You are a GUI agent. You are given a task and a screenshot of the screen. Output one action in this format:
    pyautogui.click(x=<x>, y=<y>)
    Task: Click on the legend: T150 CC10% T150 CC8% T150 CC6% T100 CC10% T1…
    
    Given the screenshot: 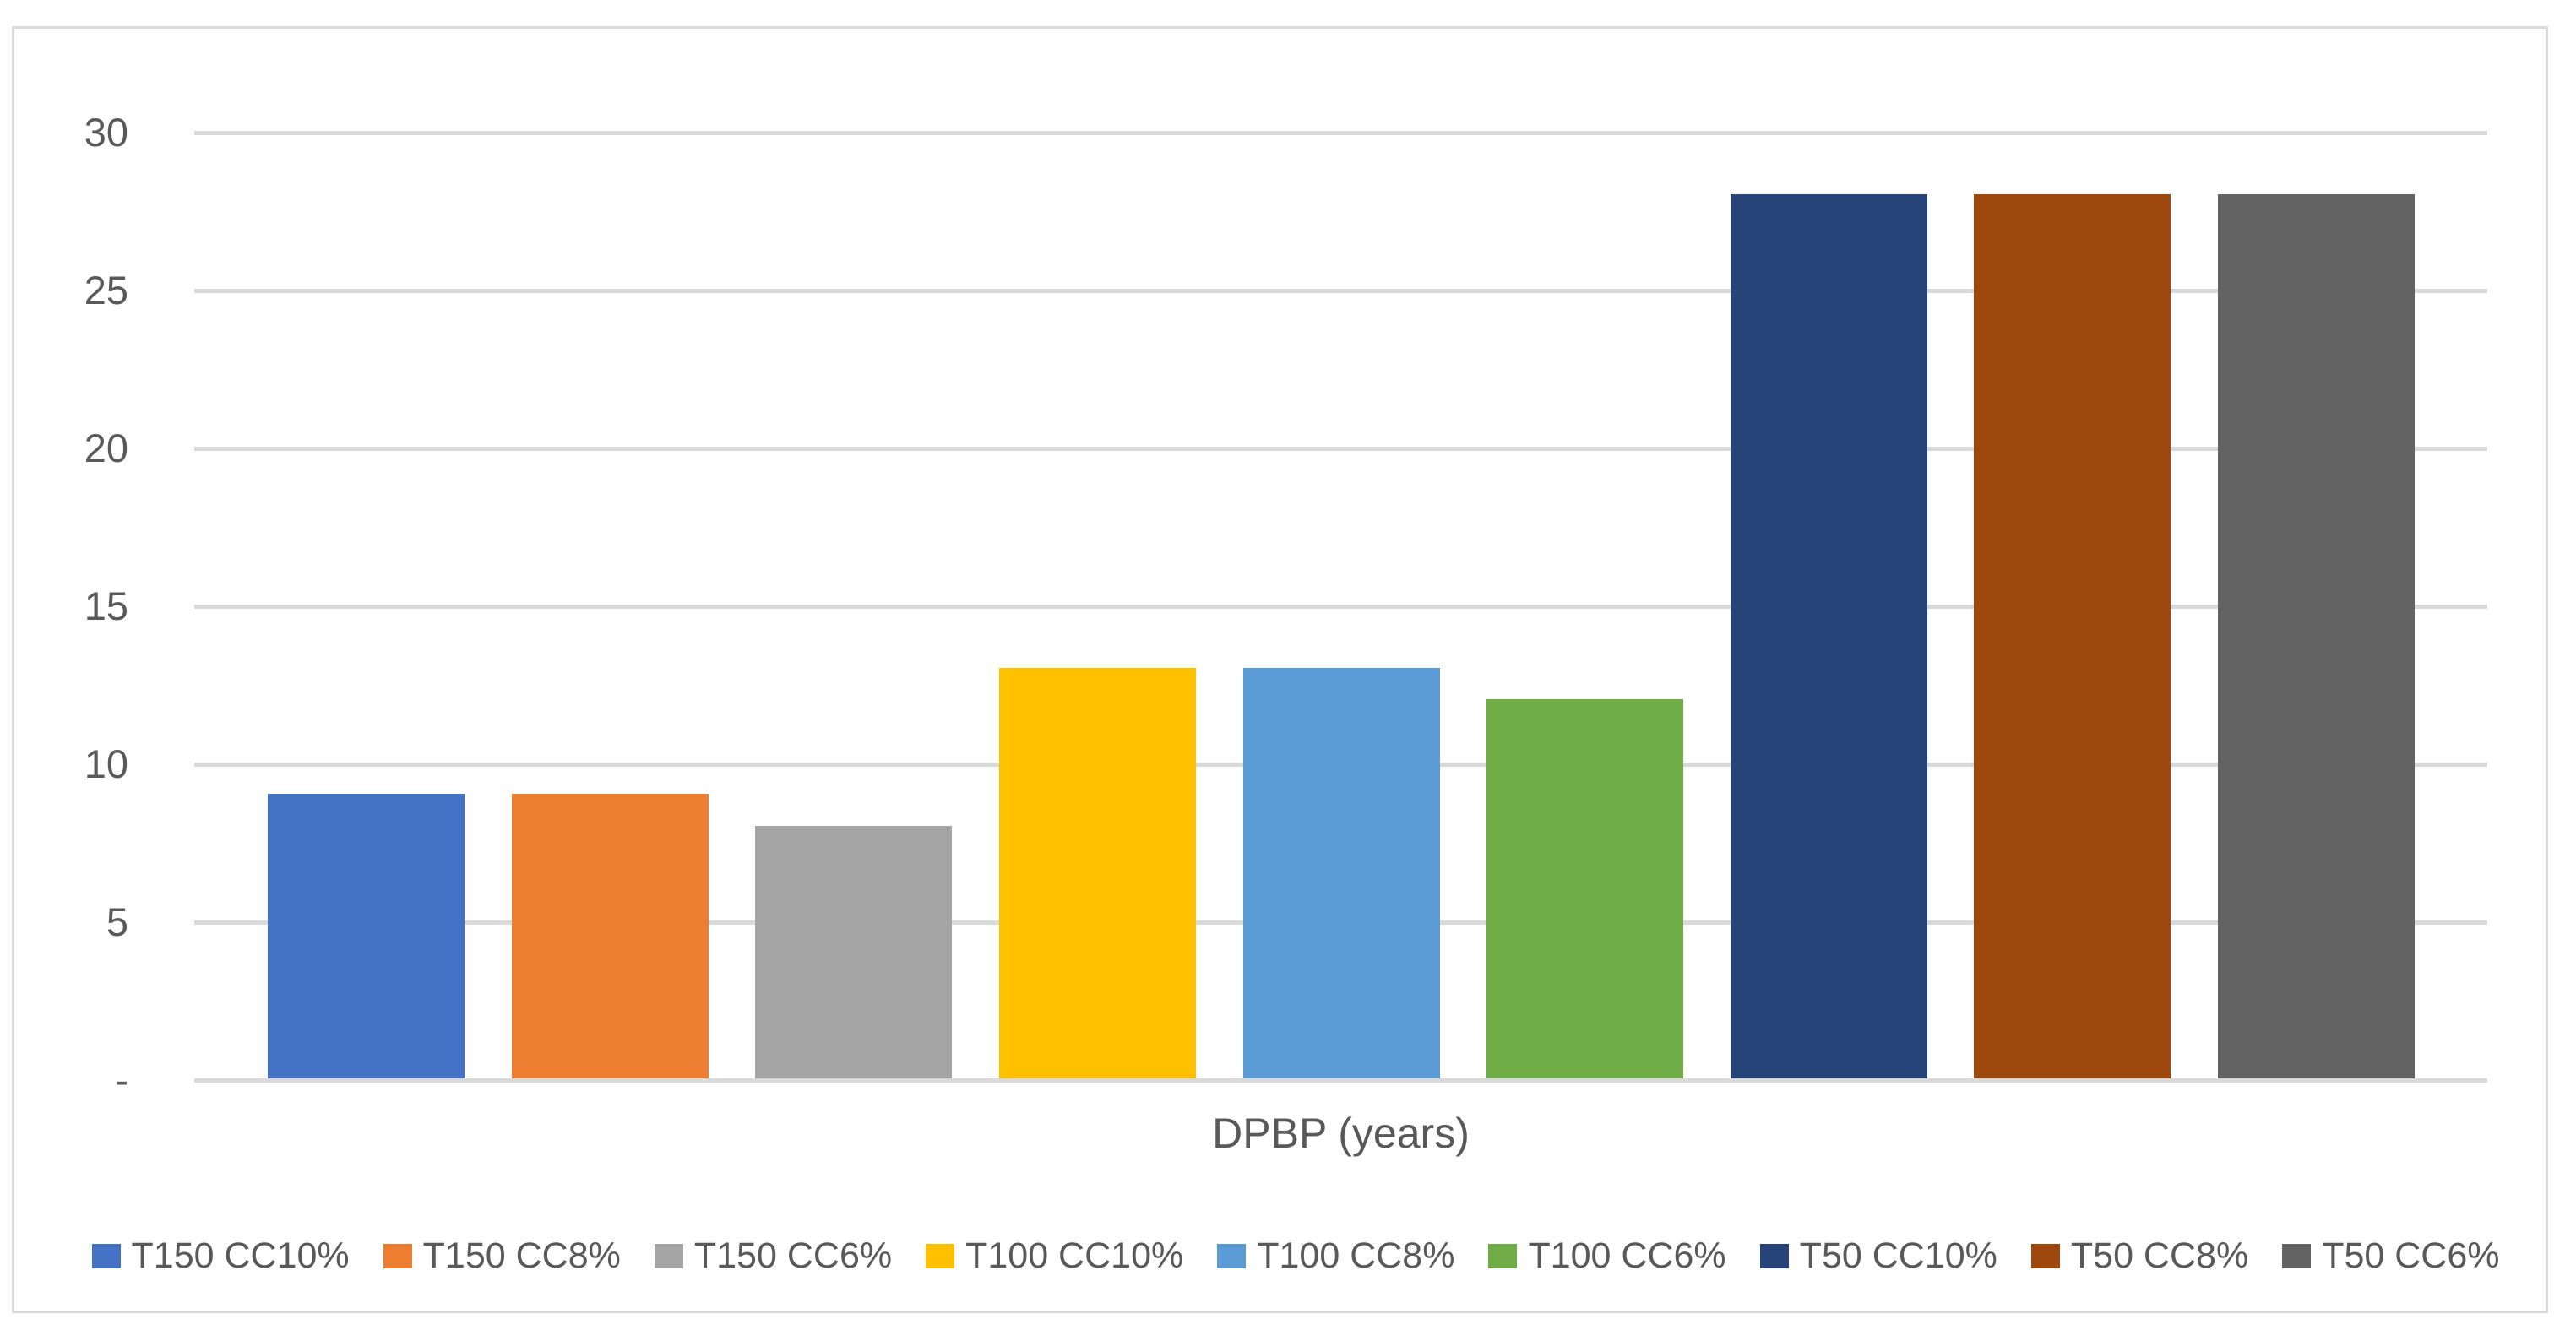 What is the action you would take?
    pyautogui.click(x=1295, y=1256)
    